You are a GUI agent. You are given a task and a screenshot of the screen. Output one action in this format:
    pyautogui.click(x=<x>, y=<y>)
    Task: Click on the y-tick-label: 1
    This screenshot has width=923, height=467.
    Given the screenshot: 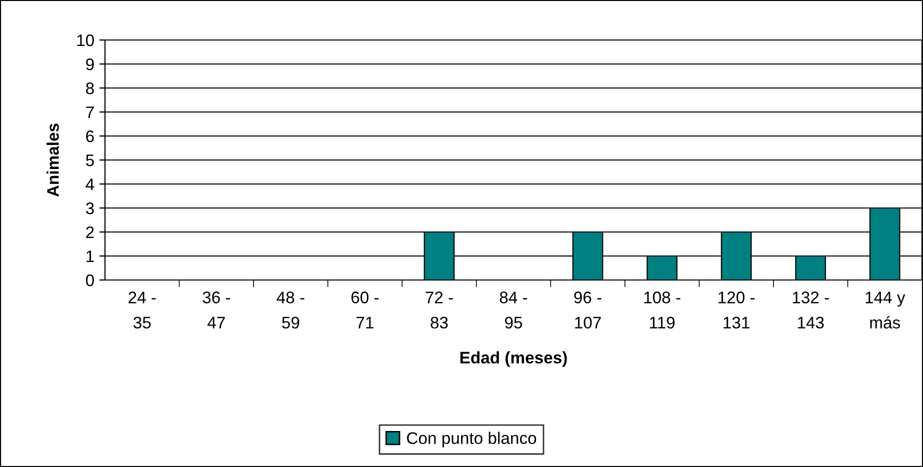 What is the action you would take?
    pyautogui.click(x=90, y=256)
    